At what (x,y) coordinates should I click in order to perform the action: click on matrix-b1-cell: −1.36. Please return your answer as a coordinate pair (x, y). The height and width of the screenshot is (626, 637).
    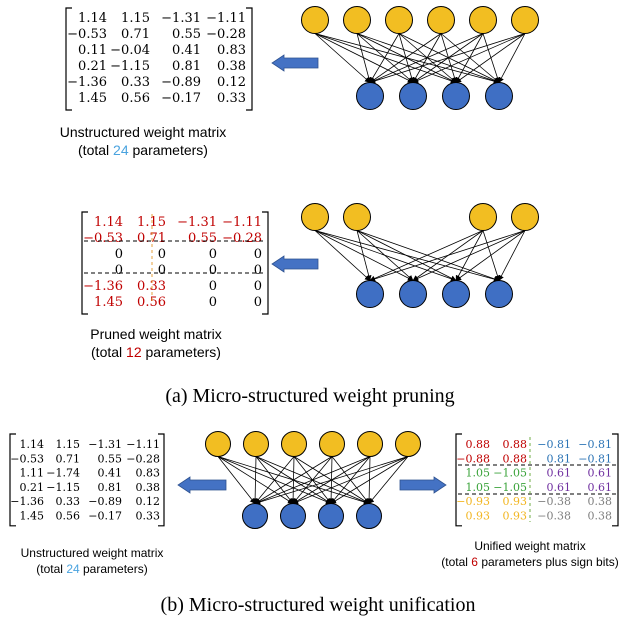
    Looking at the image, I should click on (27, 501).